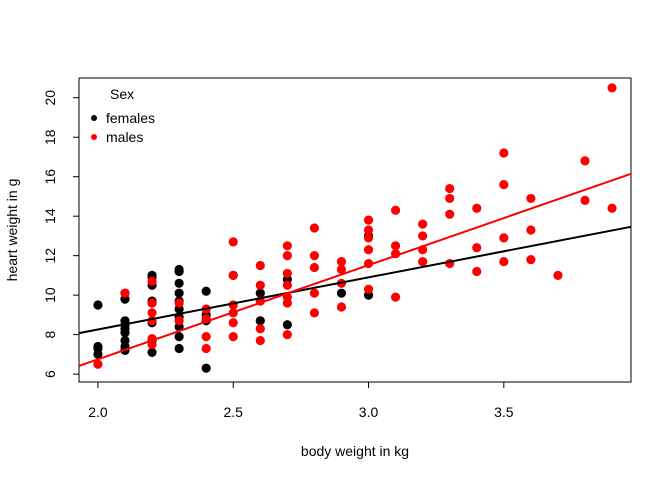 The width and height of the screenshot is (672, 480). Describe the element at coordinates (50, 256) in the screenshot. I see `y-tick-label: 12` at that location.